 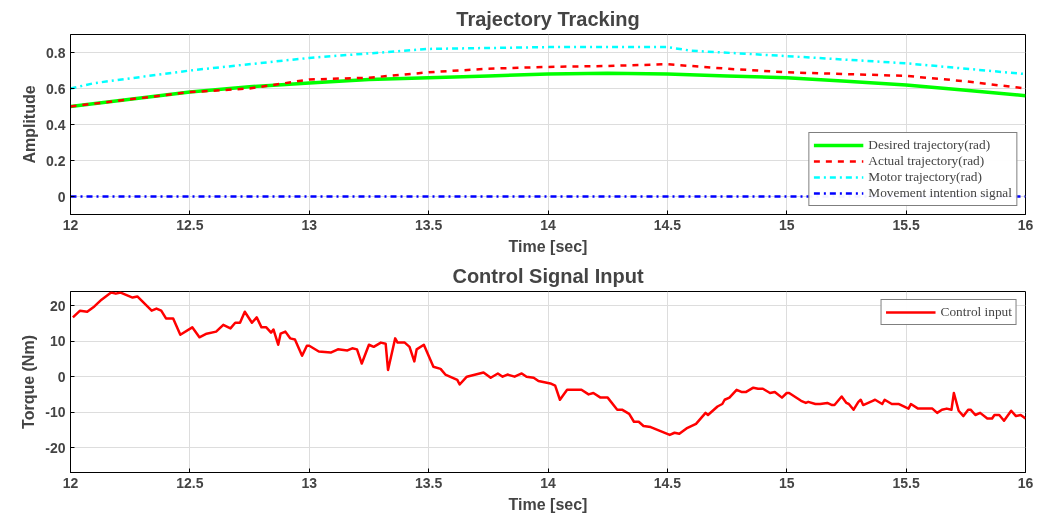 What do you see at coordinates (56, 160) in the screenshot?
I see `y-tick-label: 0.2` at bounding box center [56, 160].